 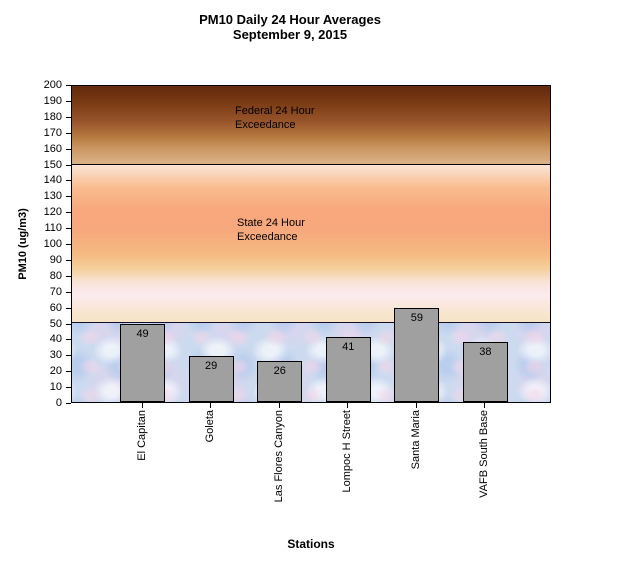 I want to click on bar-value-label: 38, so click(x=485, y=351).